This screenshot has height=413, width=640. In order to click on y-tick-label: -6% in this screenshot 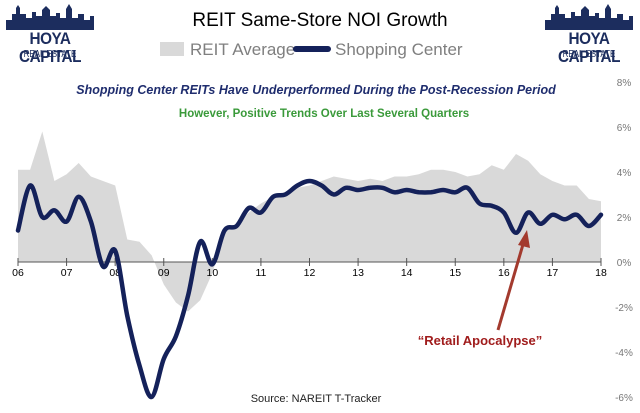, I will do `click(624, 398)`.